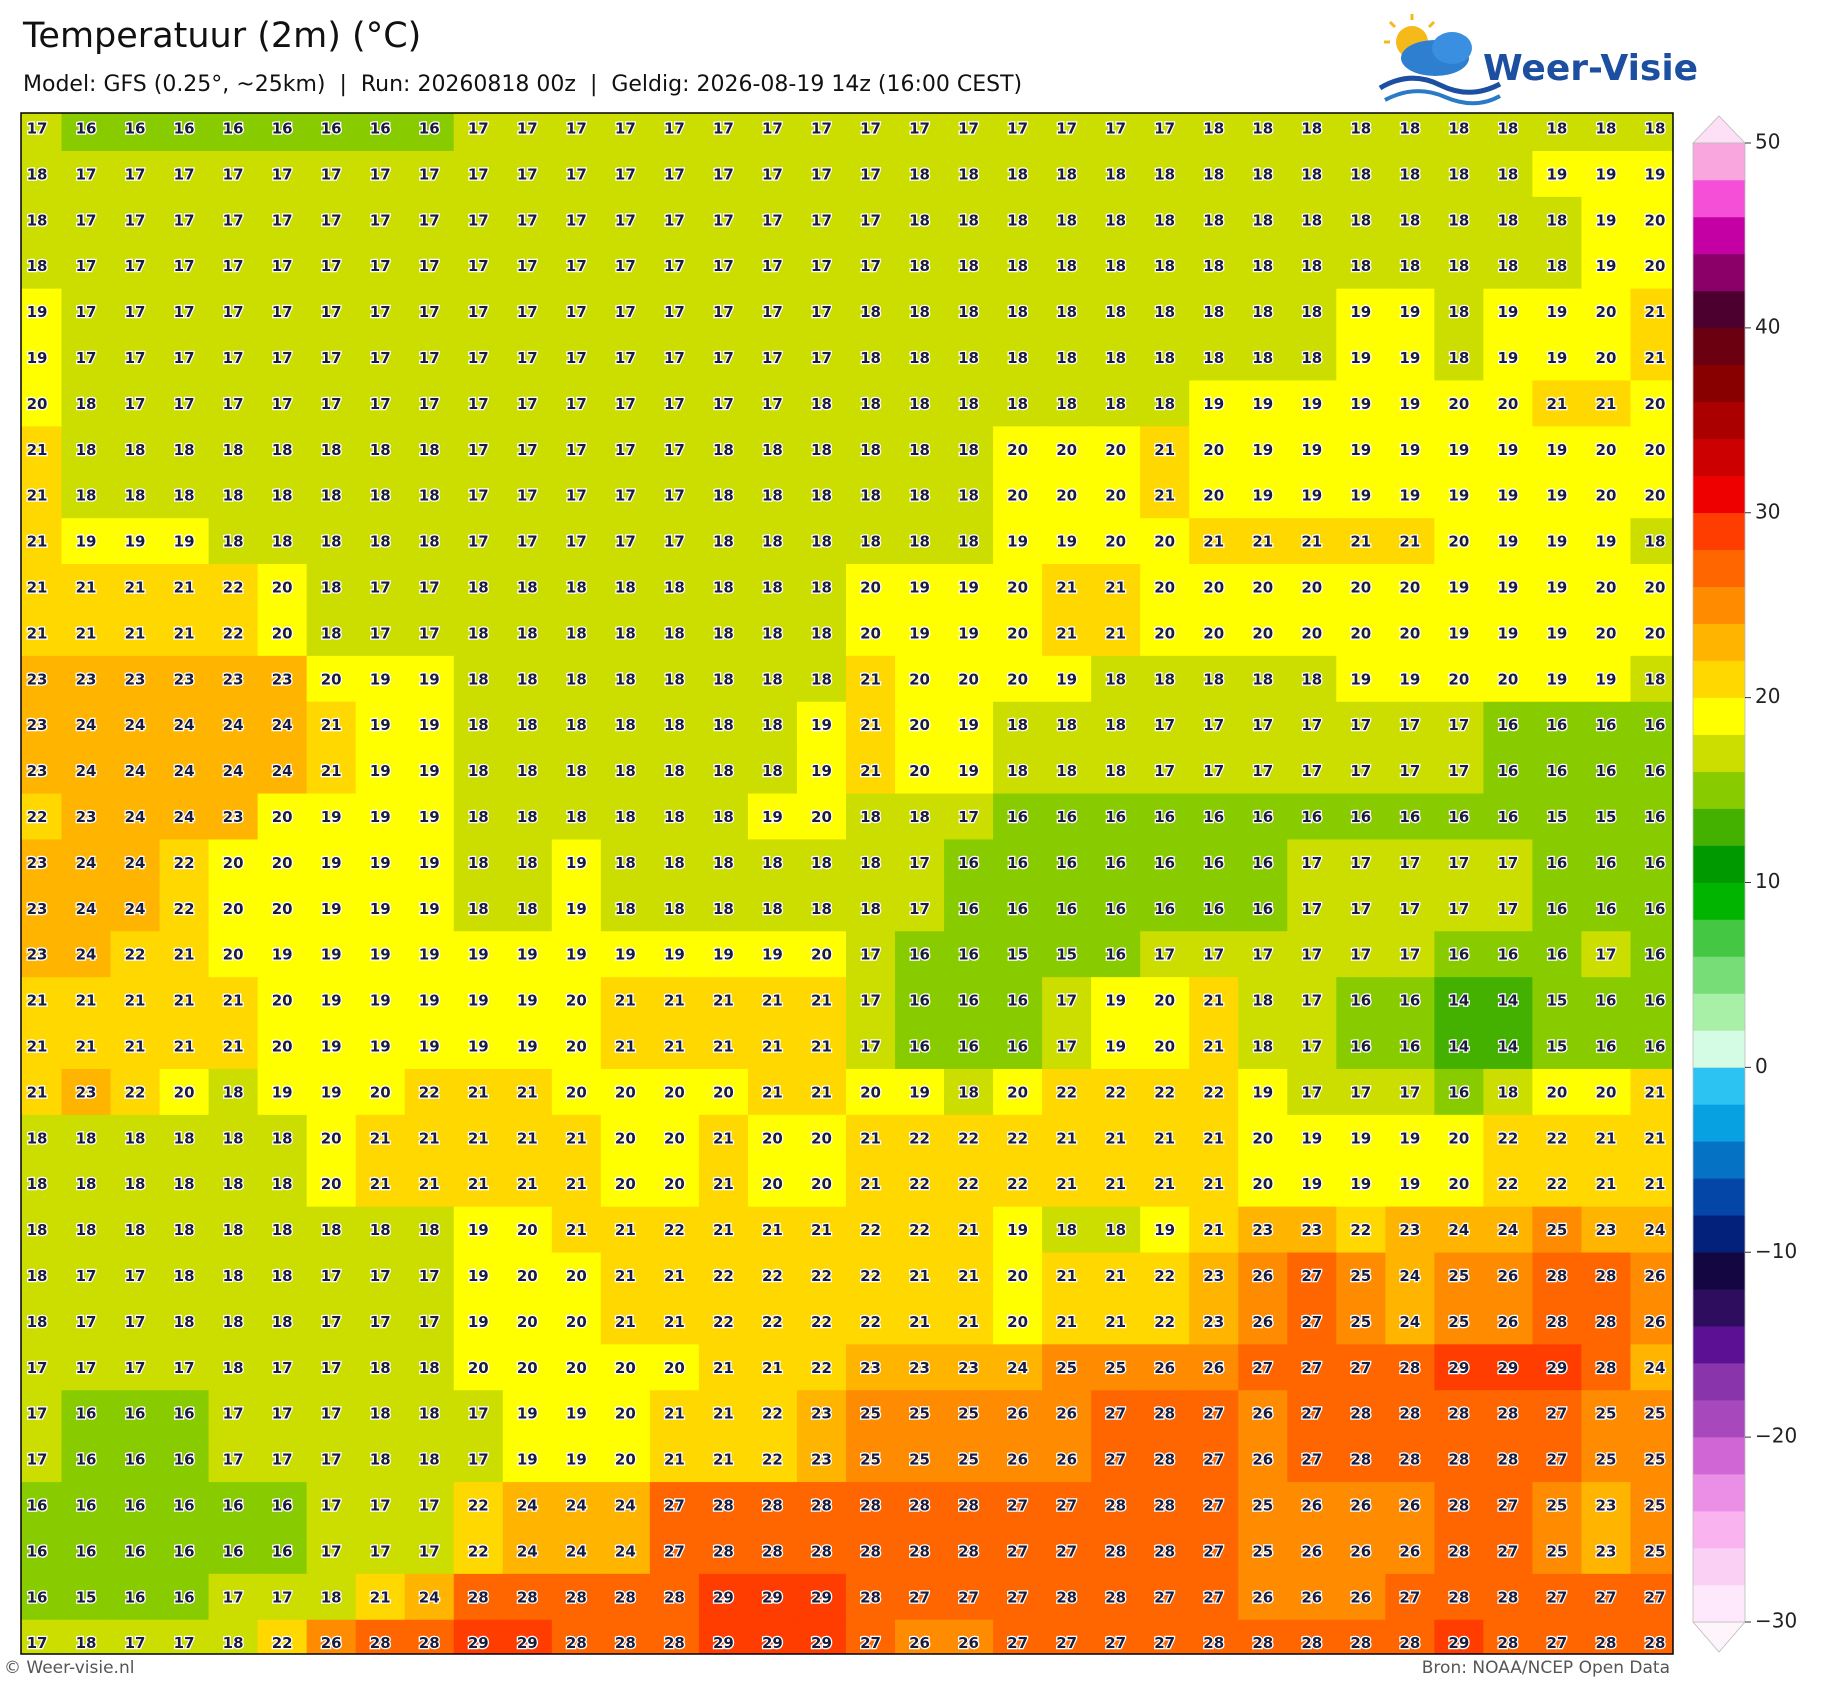 The width and height of the screenshot is (1824, 1685). Describe the element at coordinates (1360, 1276) in the screenshot. I see `temp-label: 25` at that location.